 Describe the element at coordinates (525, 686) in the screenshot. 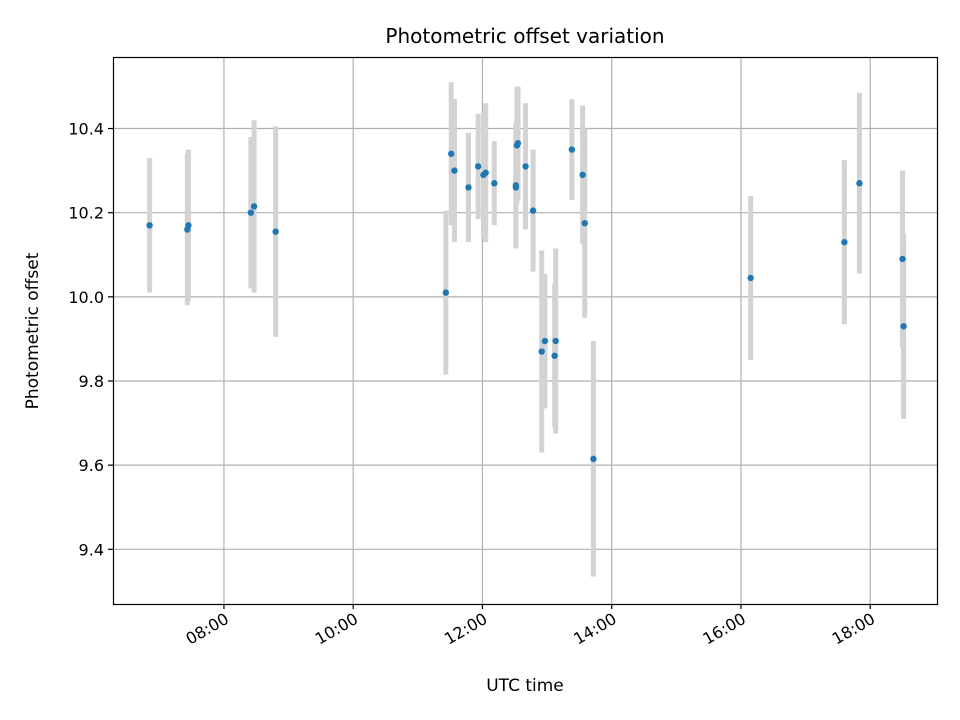

I see `x-axis-title: UTC time` at that location.